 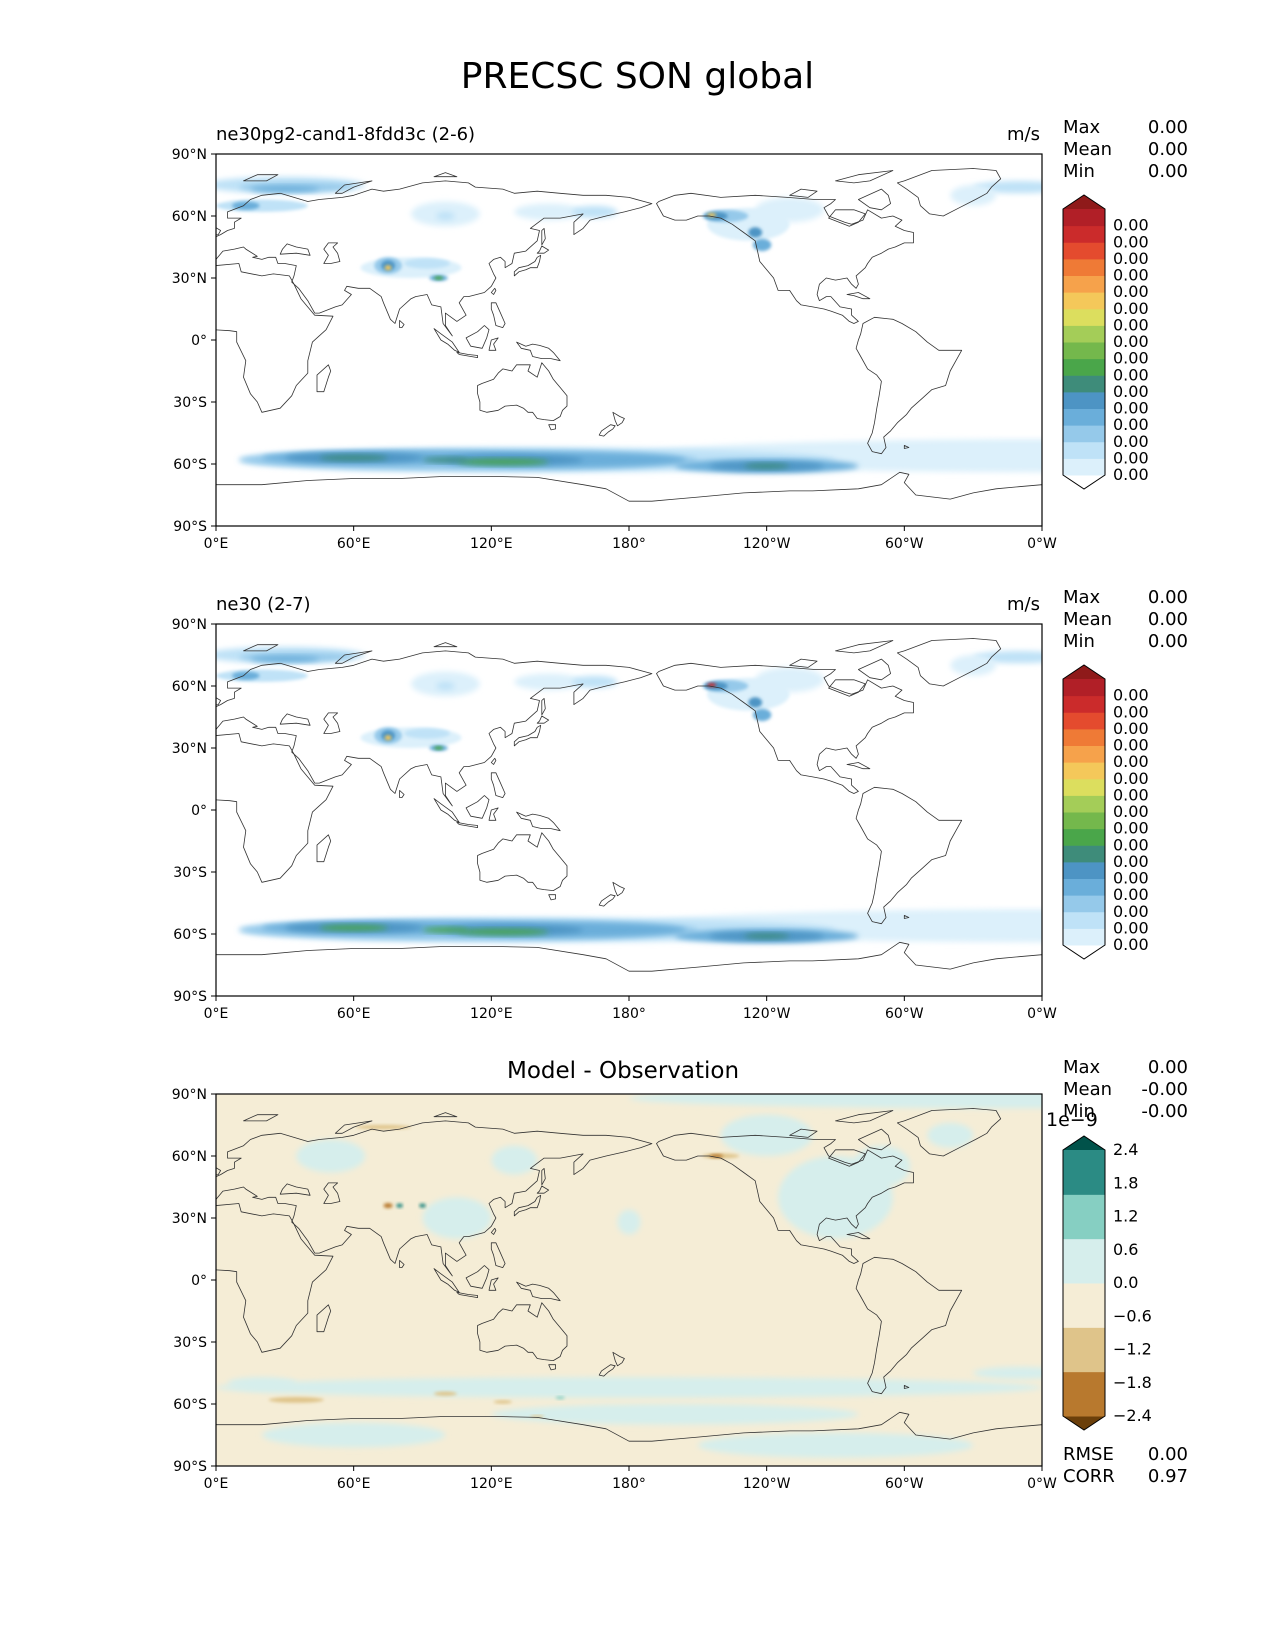 I want to click on coastline-hudson_water, so click(x=847, y=218).